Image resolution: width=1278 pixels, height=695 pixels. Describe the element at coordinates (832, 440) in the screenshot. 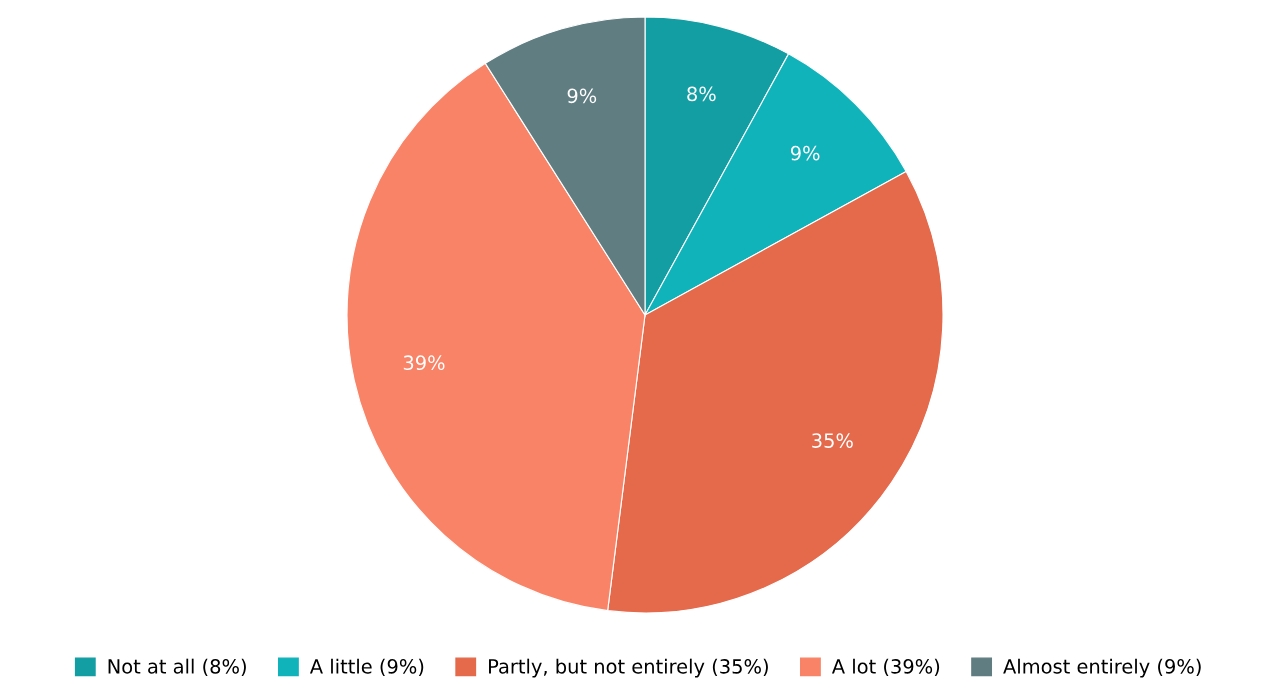

I see `data-label: 35%` at that location.